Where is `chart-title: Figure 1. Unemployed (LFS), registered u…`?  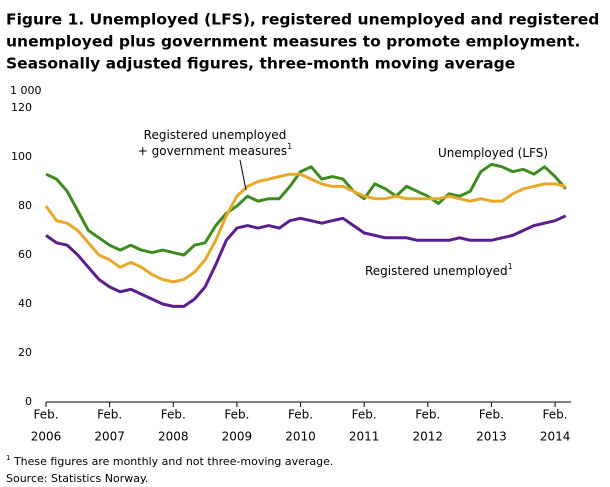
chart-title: Figure 1. Unemployed (LFS), registered u… is located at coordinates (302, 20).